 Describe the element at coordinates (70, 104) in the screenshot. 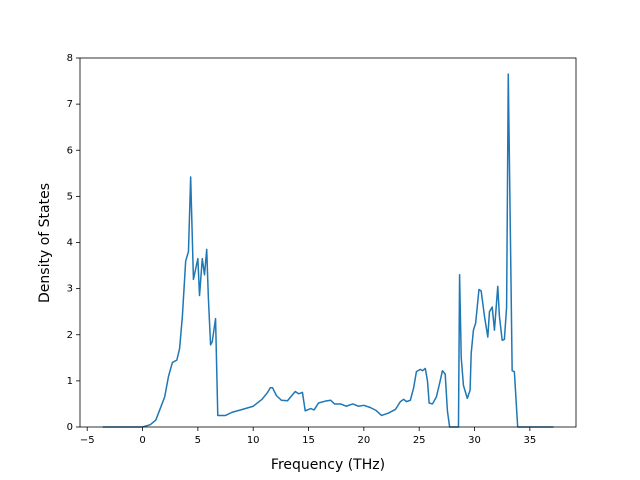

I see `y-tick-label: 7` at that location.